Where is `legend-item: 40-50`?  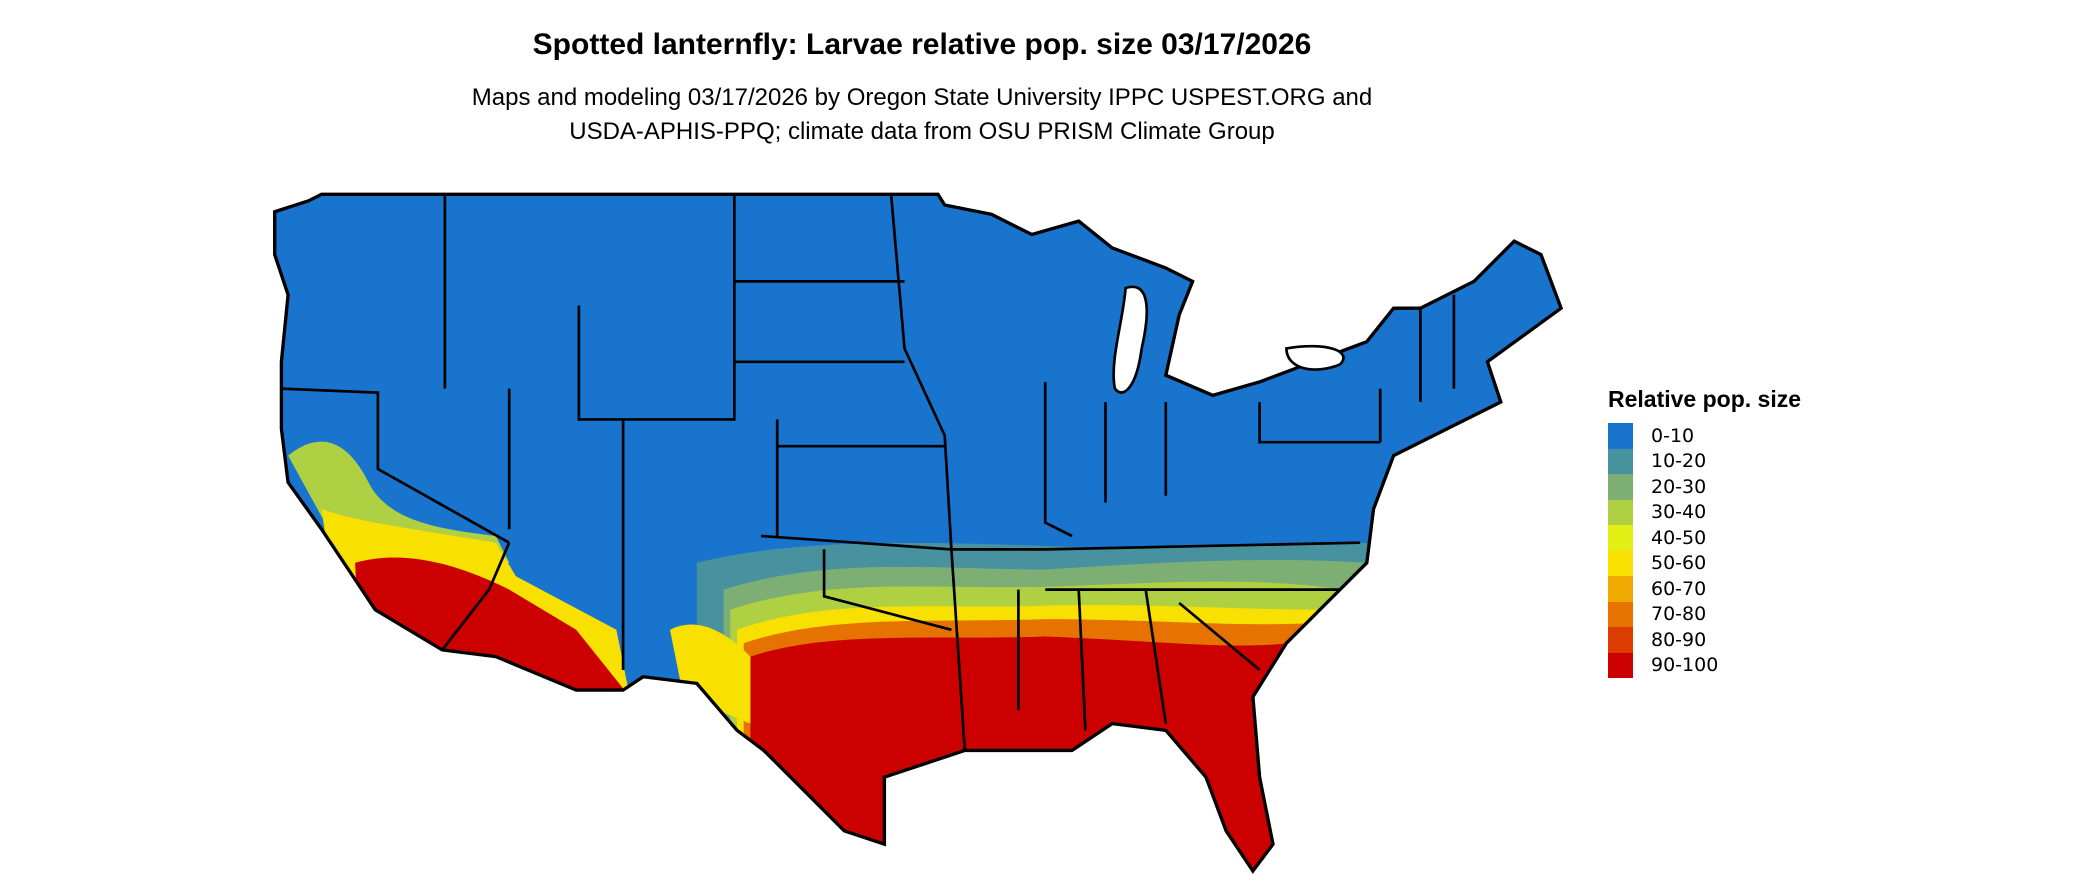
legend-item: 40-50 is located at coordinates (1704, 538).